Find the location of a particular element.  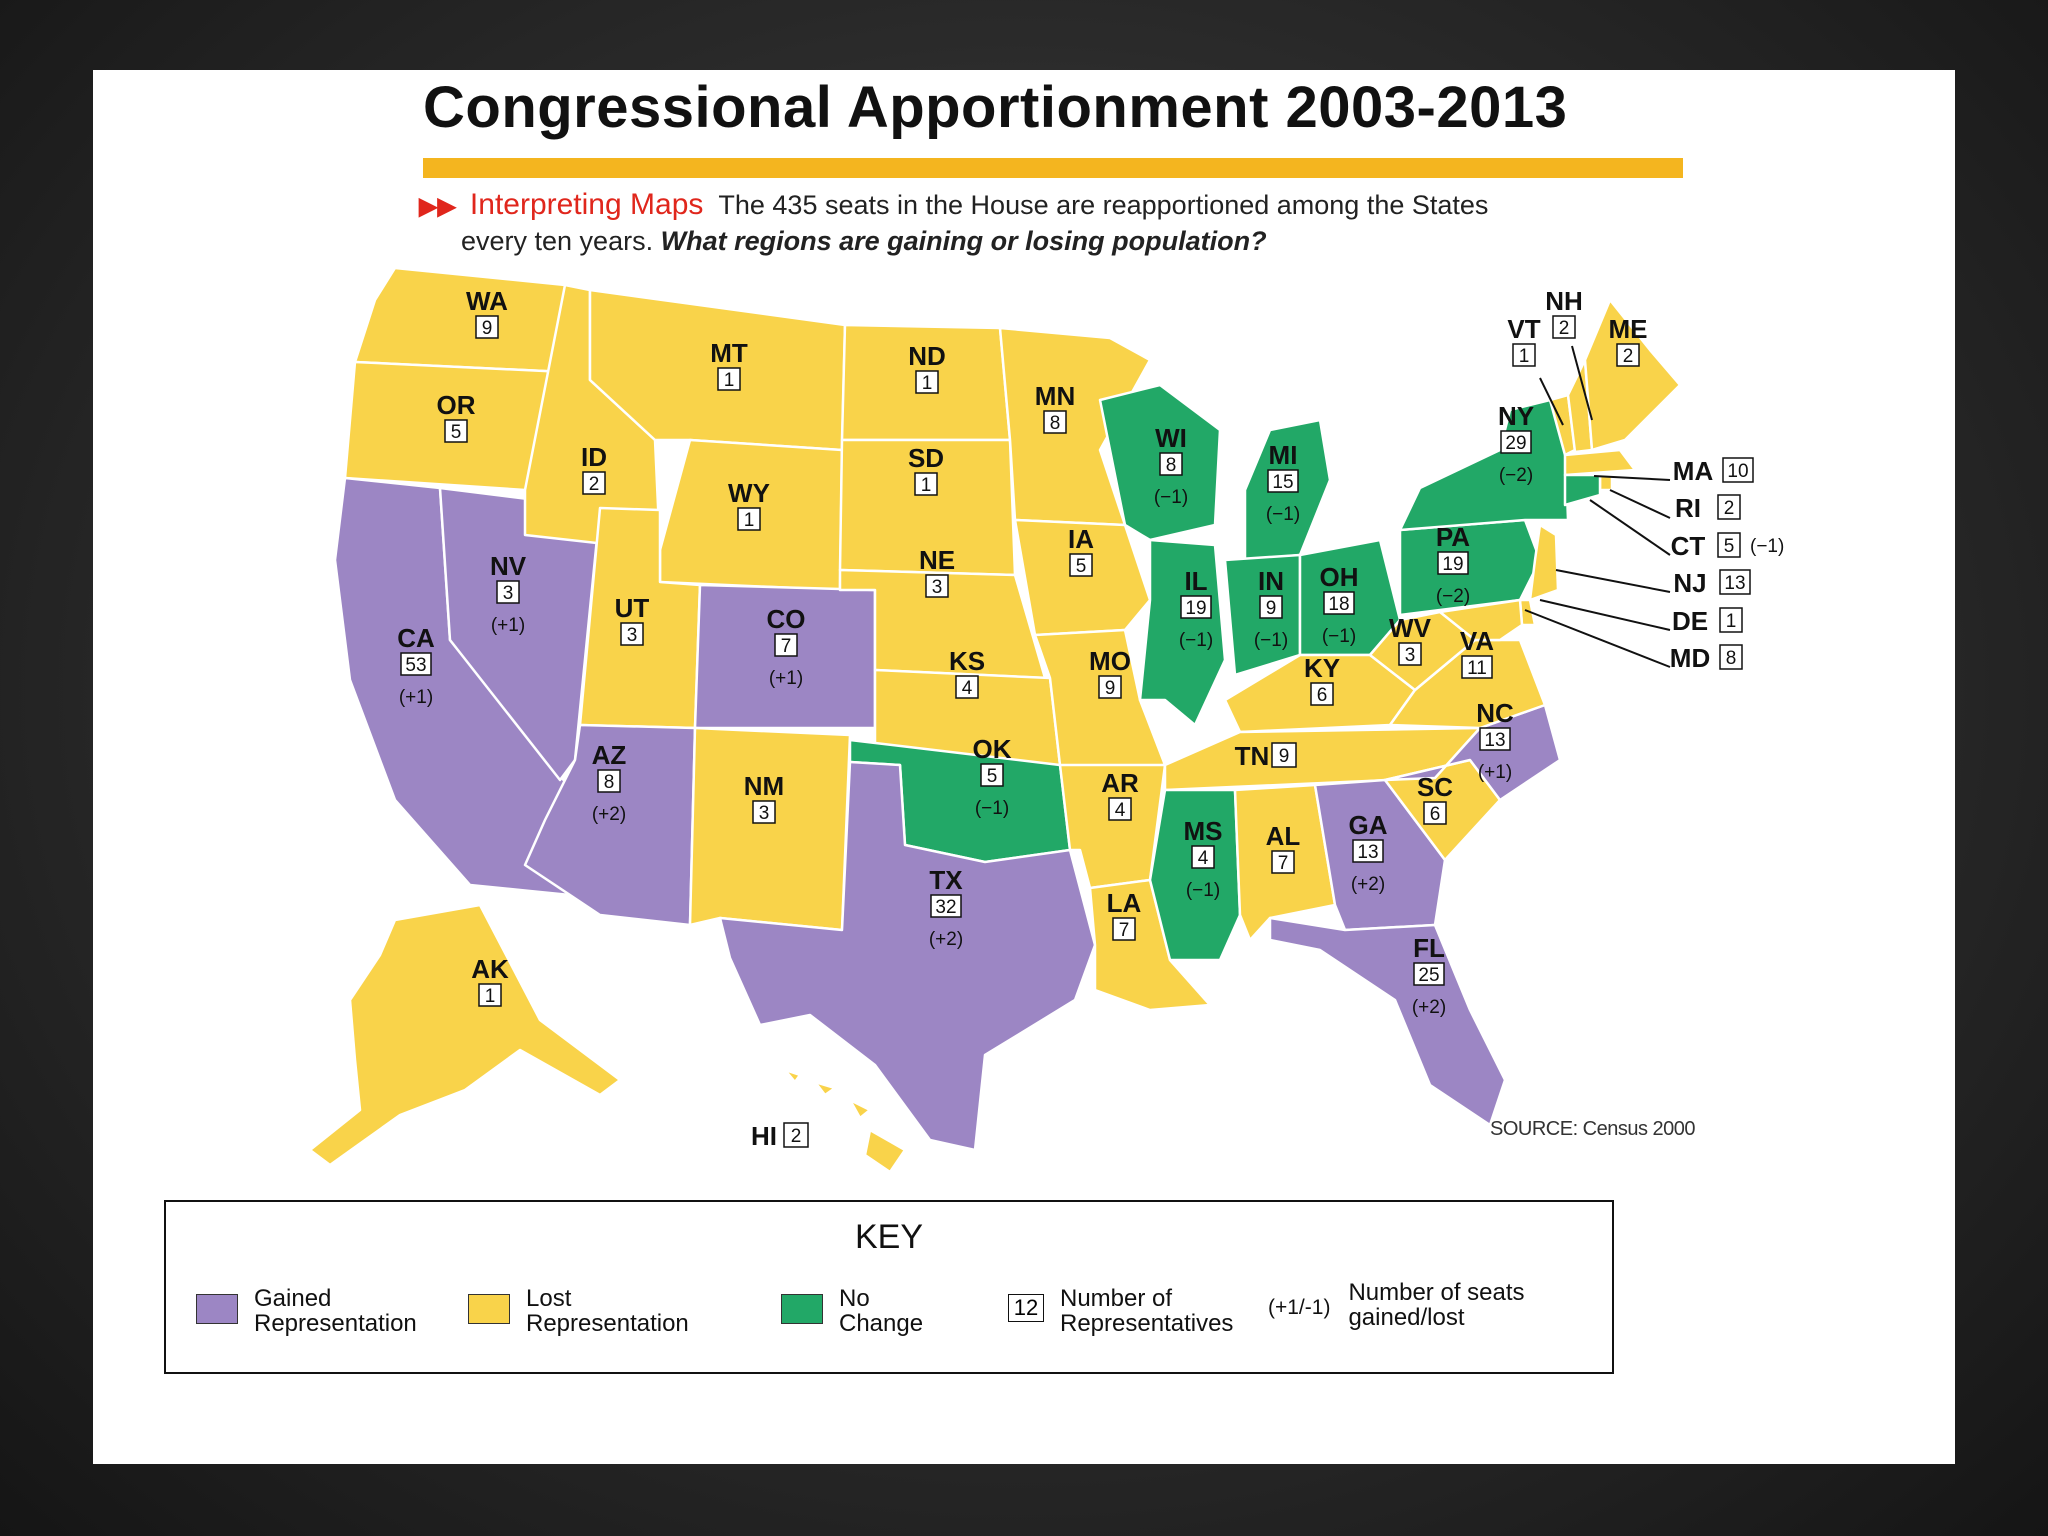

state-abbr: MT is located at coordinates (729, 353).